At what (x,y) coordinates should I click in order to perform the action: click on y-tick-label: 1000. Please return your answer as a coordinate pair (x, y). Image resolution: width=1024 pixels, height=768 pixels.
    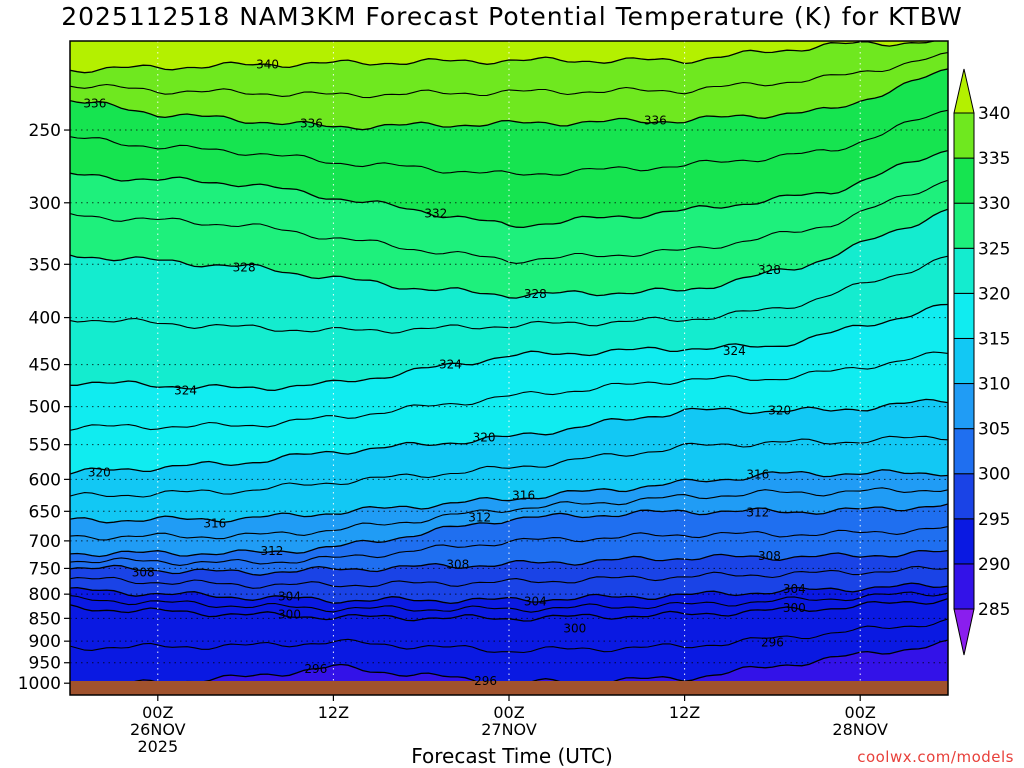
    Looking at the image, I should click on (39, 684).